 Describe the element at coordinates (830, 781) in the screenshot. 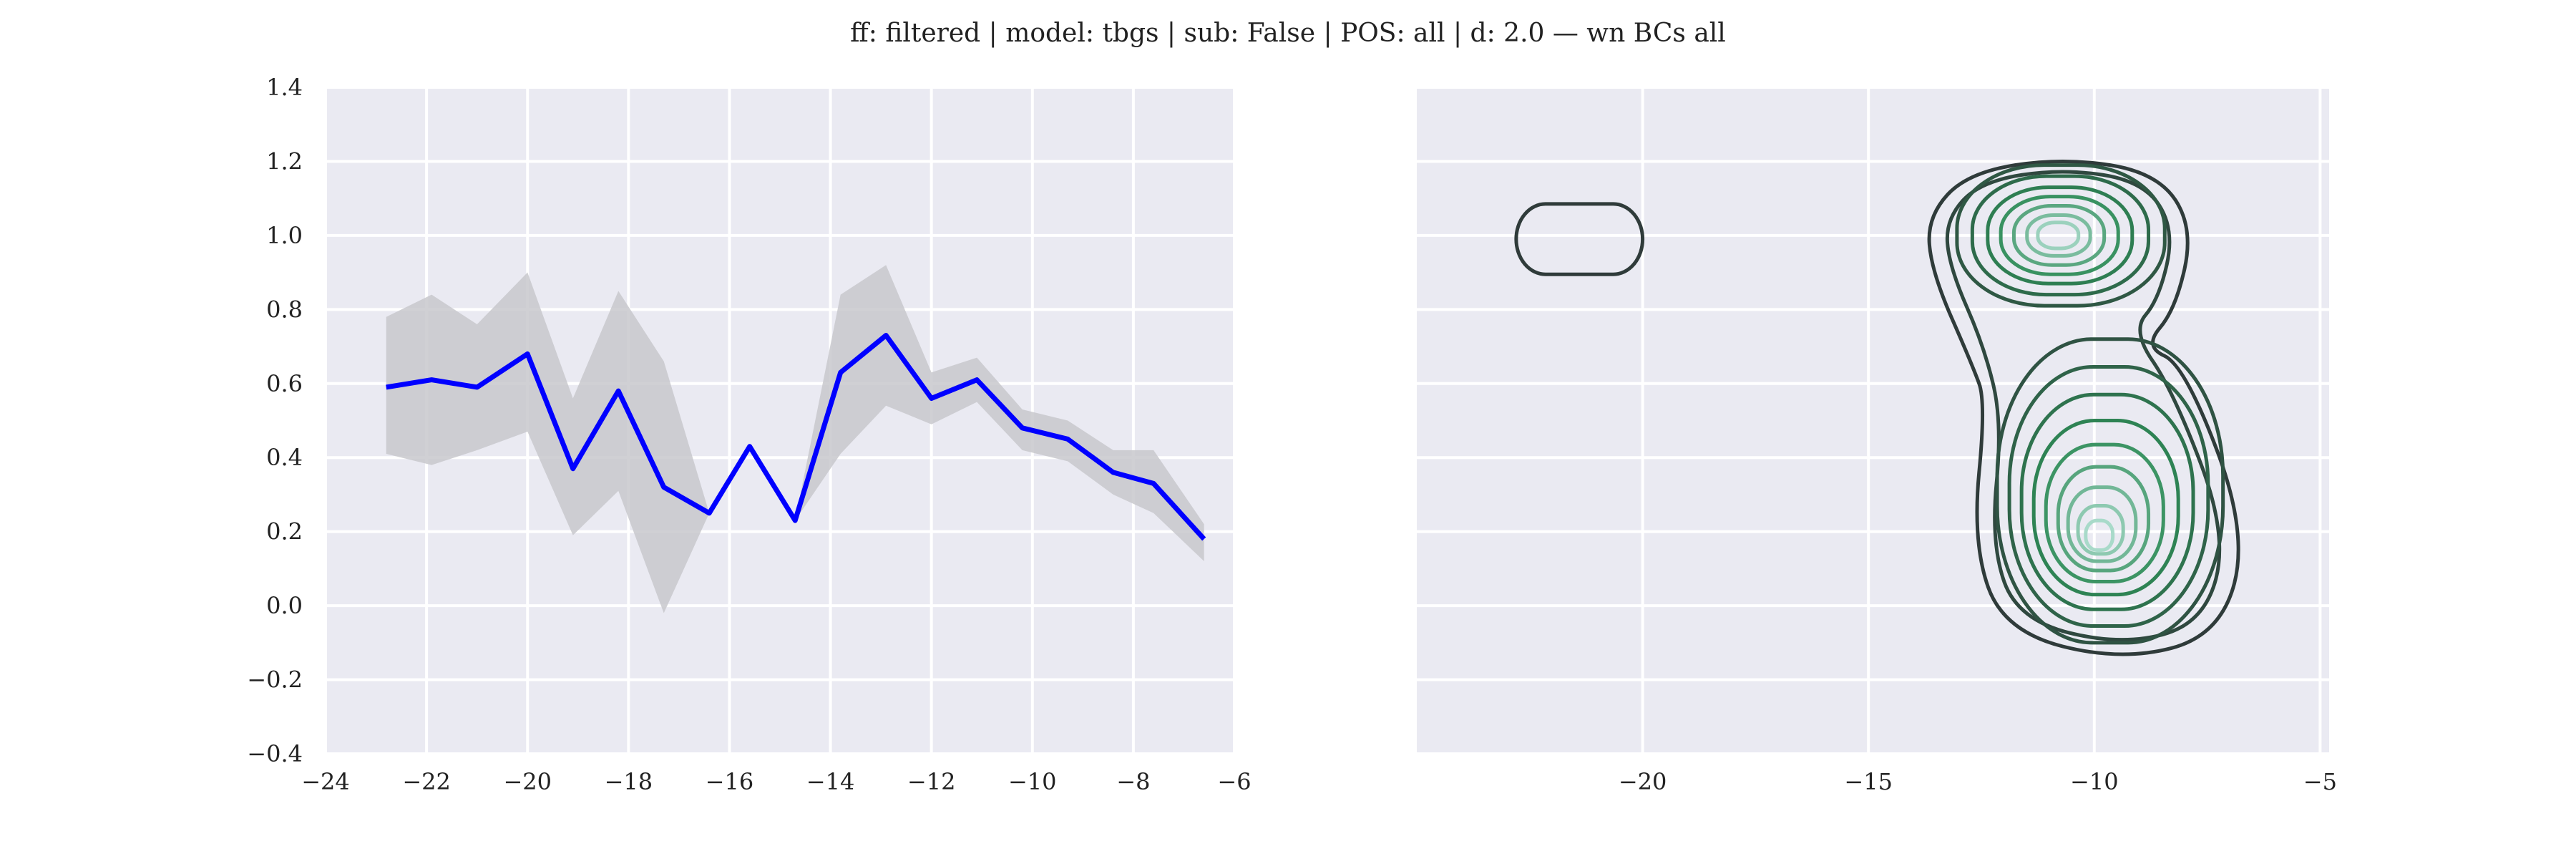

I see `x-tick-label: −14` at that location.